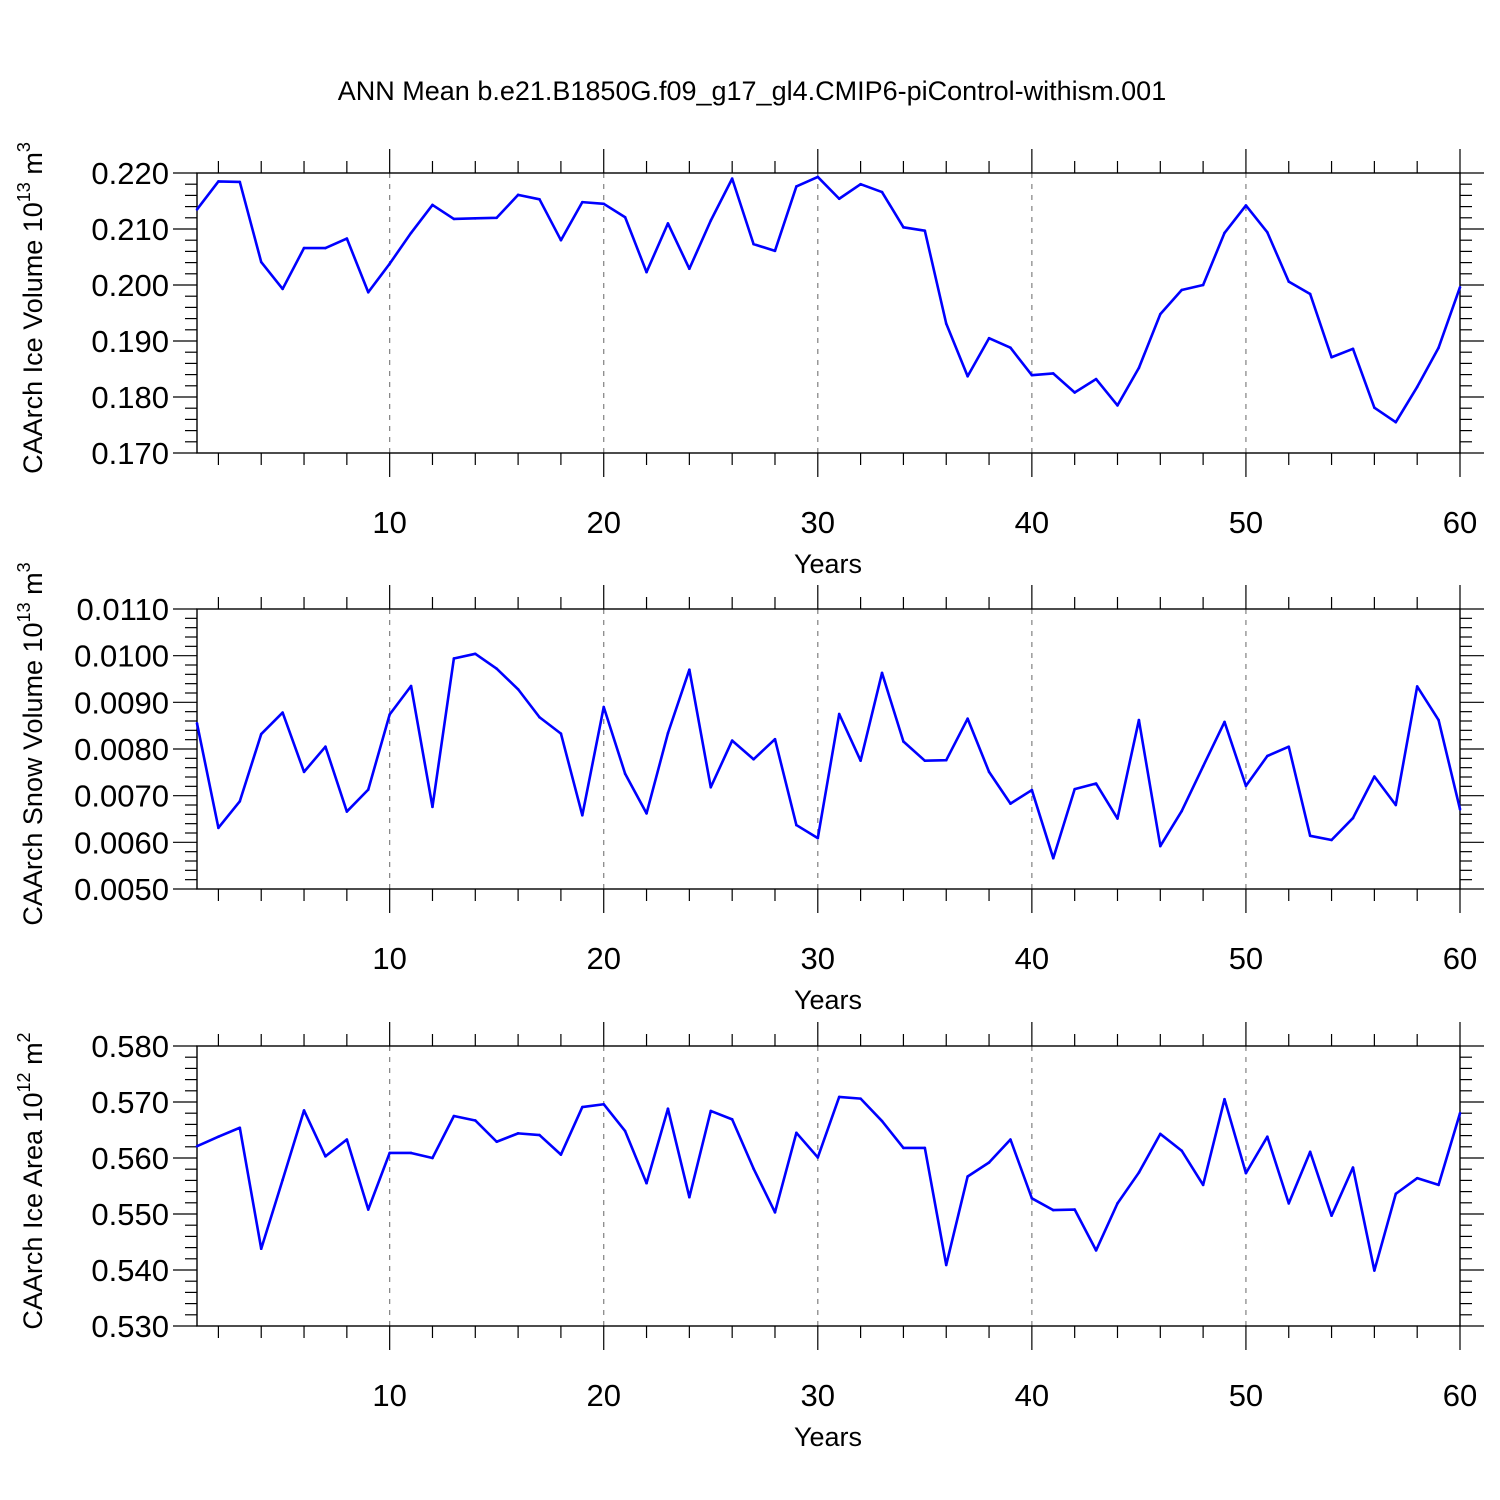  I want to click on x-tick-label: 10, so click(389, 958).